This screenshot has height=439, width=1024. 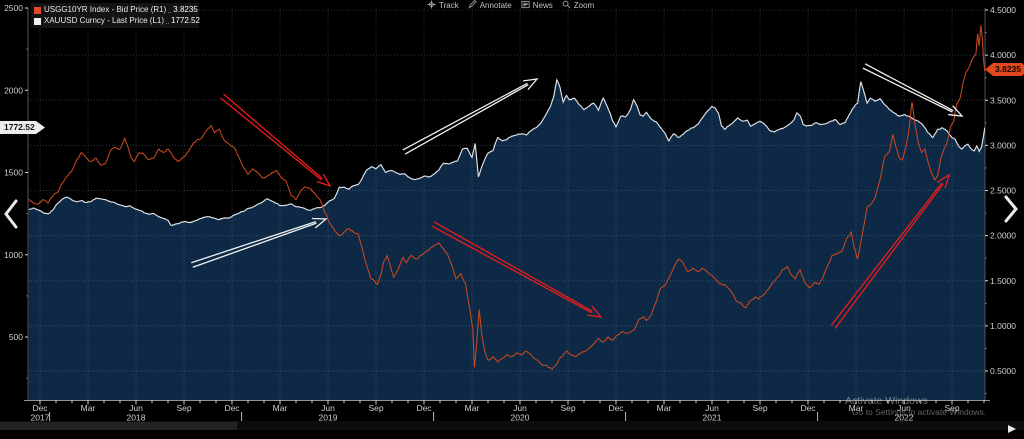 What do you see at coordinates (512, 425) in the screenshot?
I see `bottom-strip` at bounding box center [512, 425].